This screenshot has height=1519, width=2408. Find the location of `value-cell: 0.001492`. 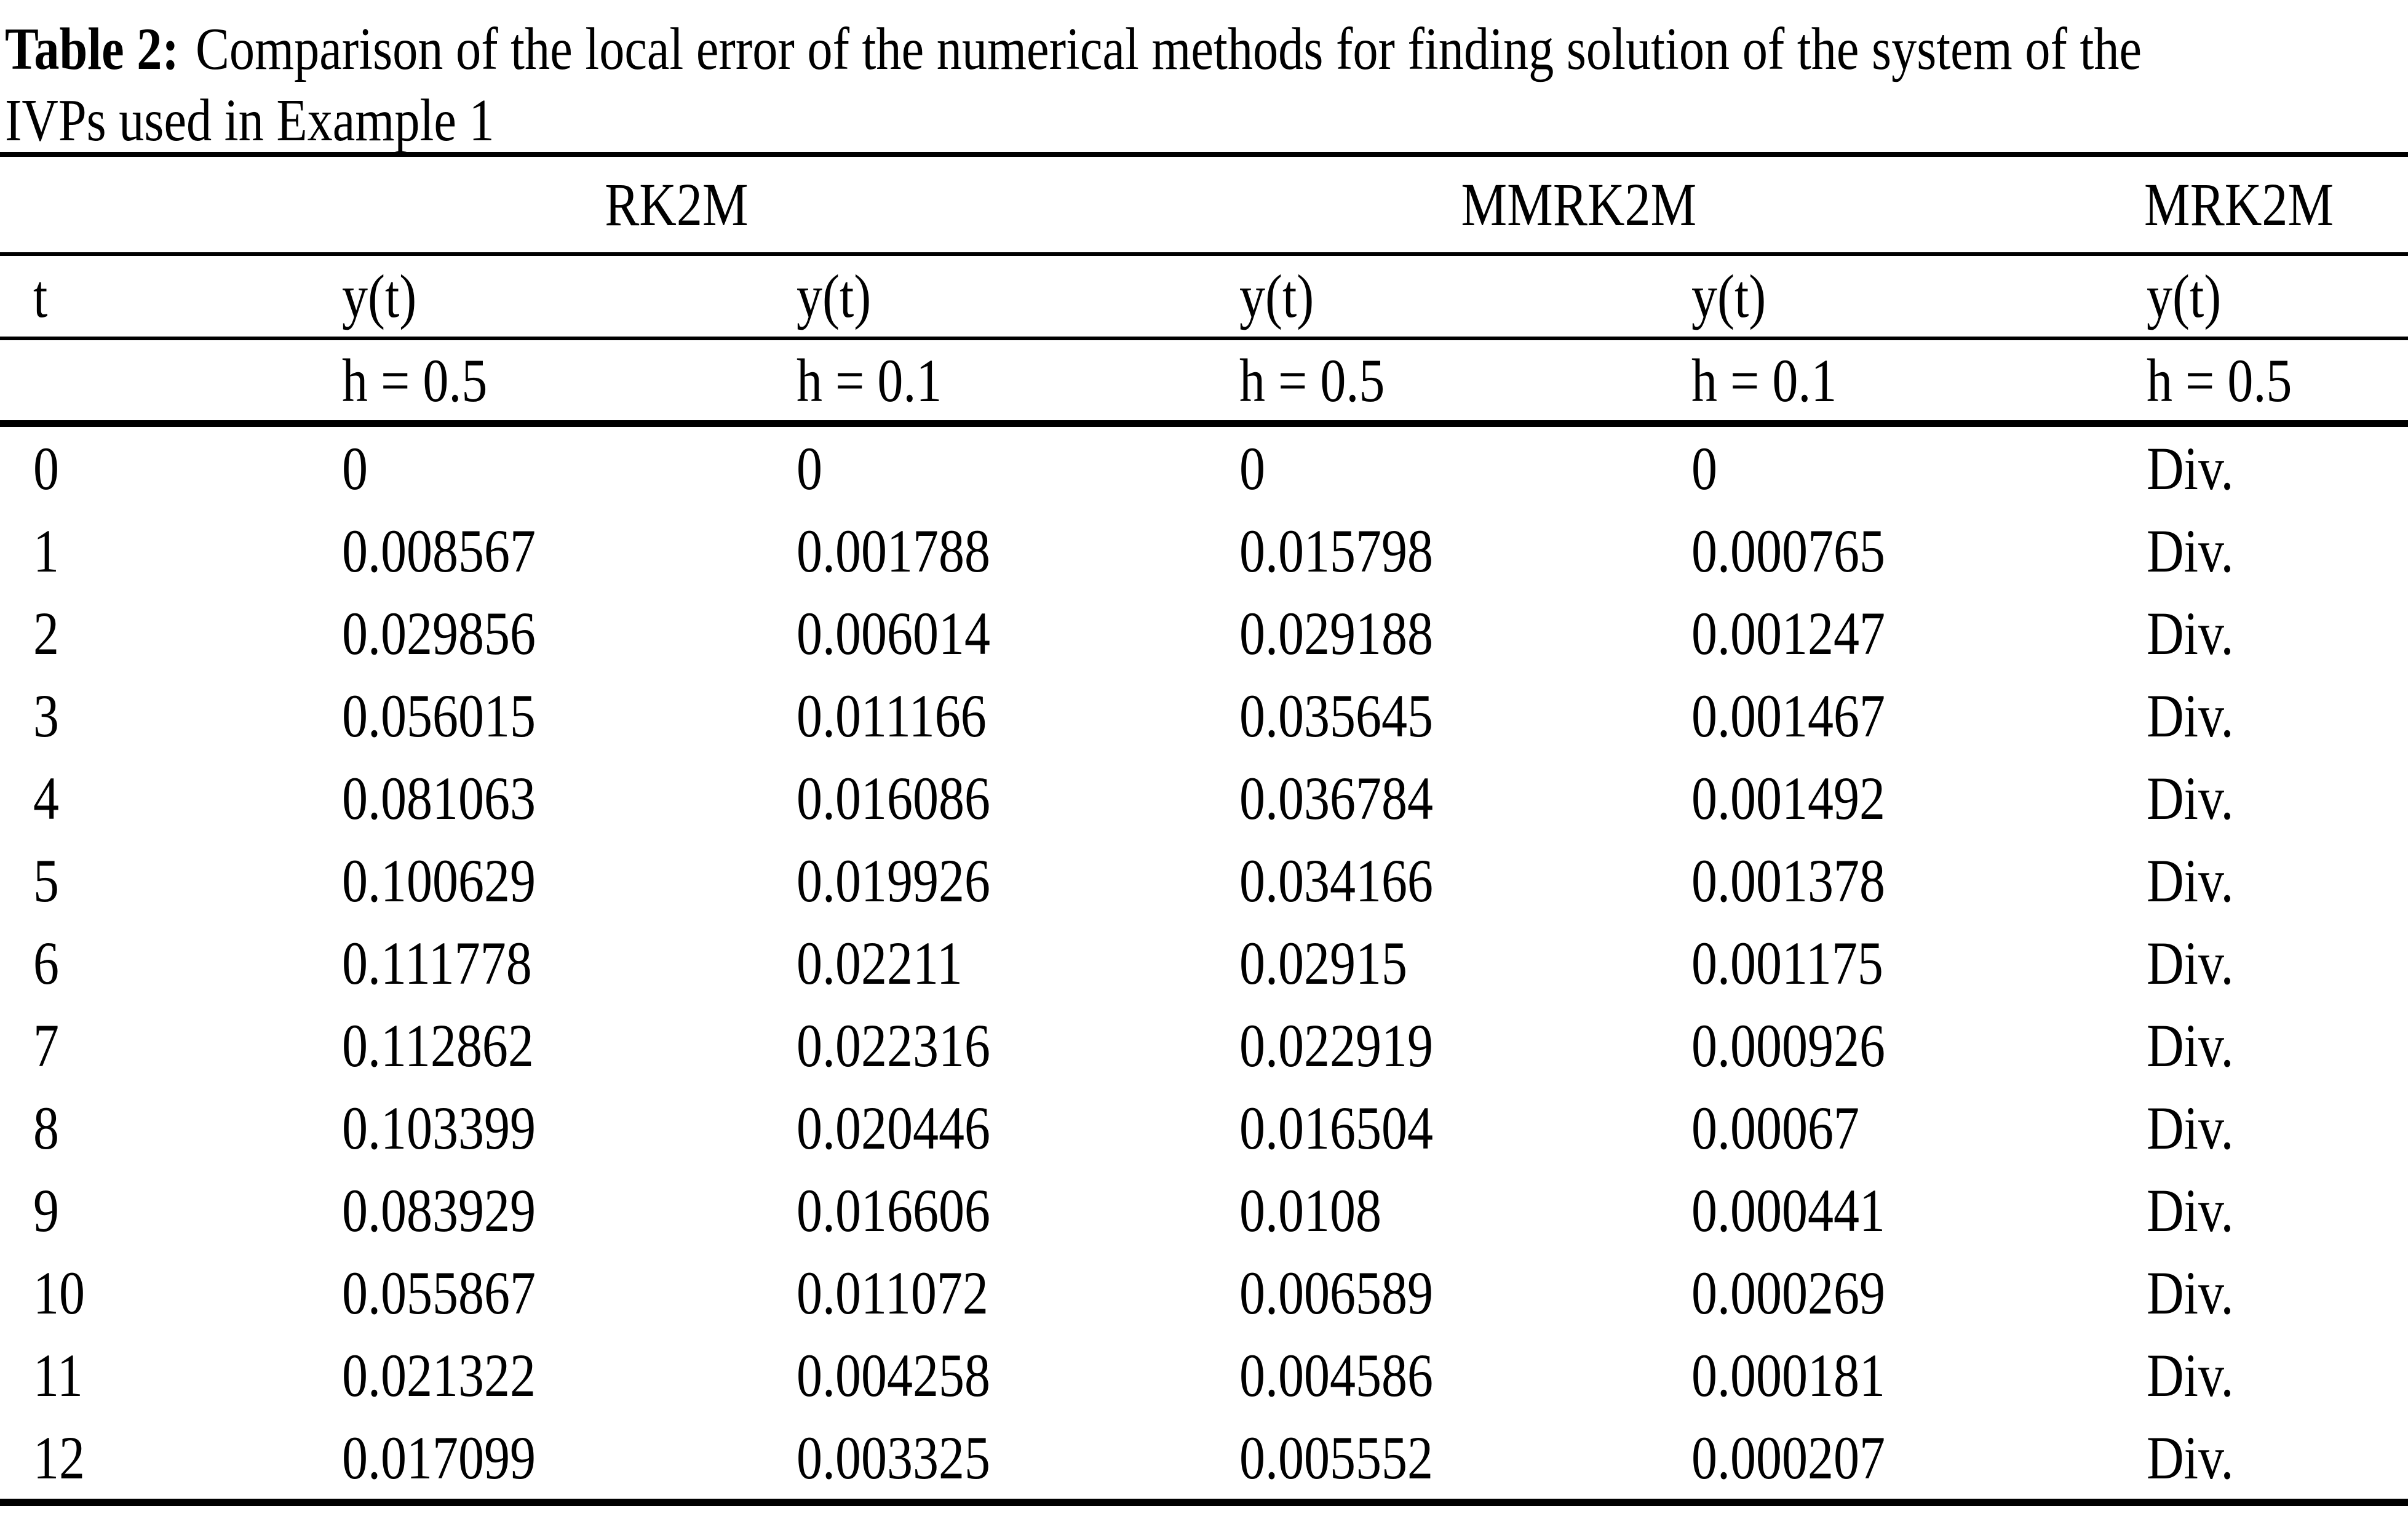

value-cell: 0.001492 is located at coordinates (1788, 797).